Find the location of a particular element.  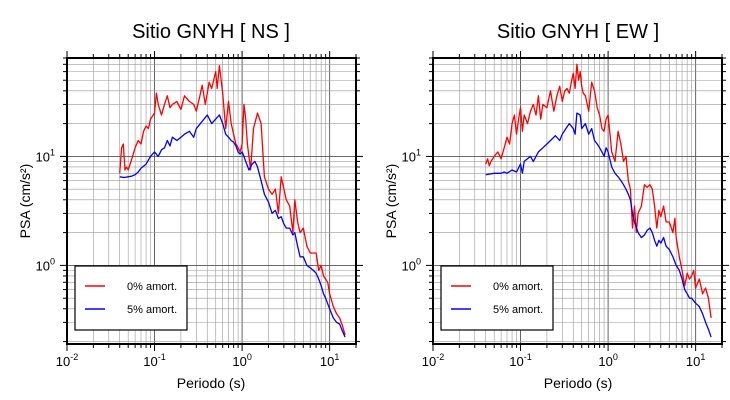

chart-title: Sitio GNYH [ EW ] is located at coordinates (578, 32).